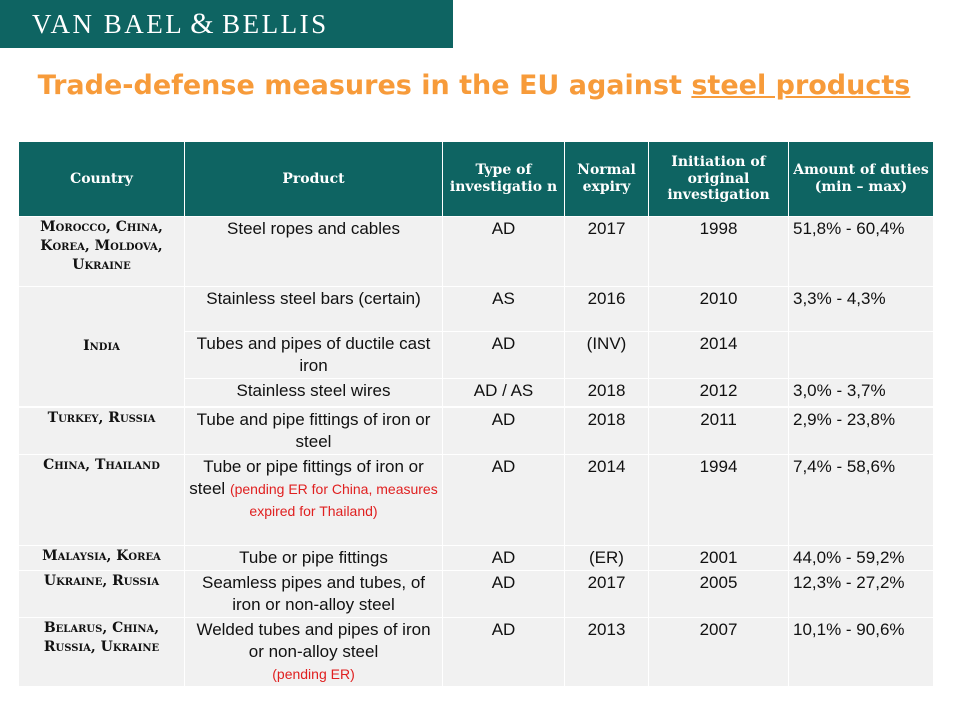  What do you see at coordinates (313, 309) in the screenshot?
I see `product-cell: Stainless steel bars (certain)` at bounding box center [313, 309].